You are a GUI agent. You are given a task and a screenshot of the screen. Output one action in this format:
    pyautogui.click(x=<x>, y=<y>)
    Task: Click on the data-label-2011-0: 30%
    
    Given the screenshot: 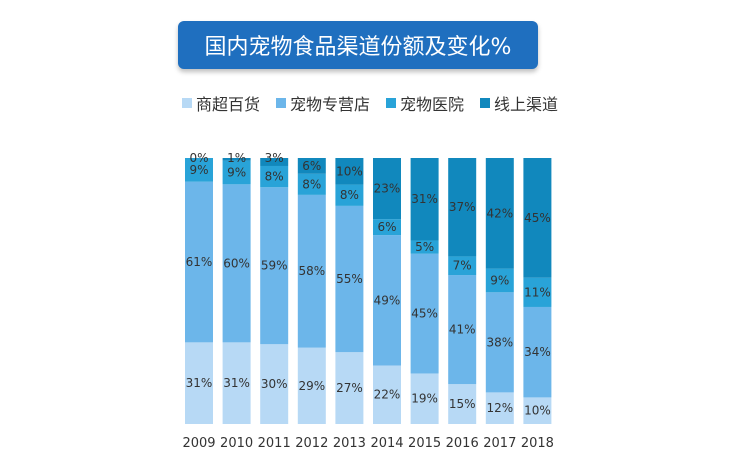 What is the action you would take?
    pyautogui.click(x=274, y=384)
    